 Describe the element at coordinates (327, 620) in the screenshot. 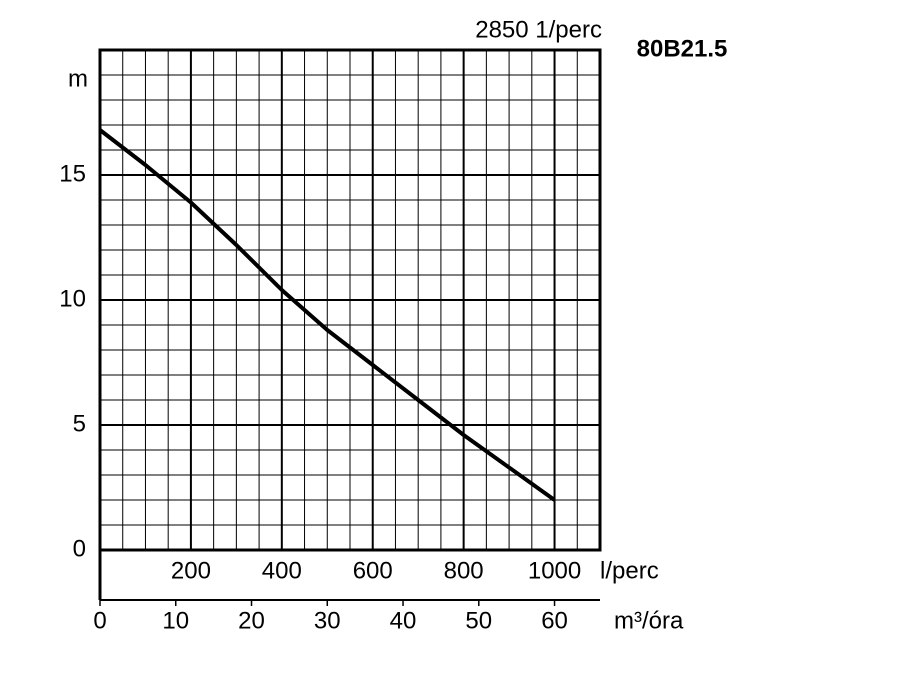

I see `x2-tick-label: 30` at that location.